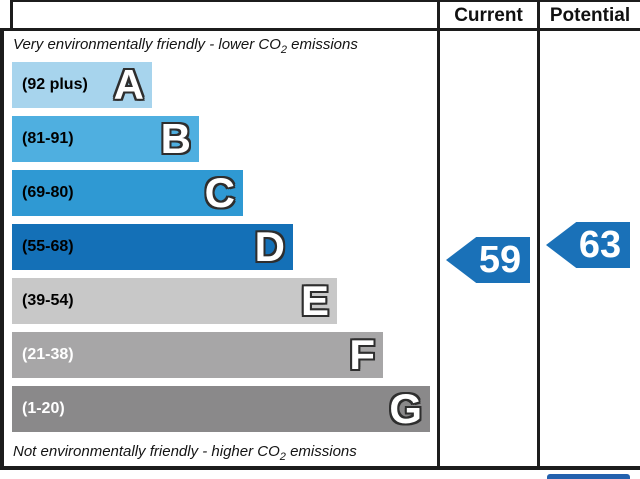  I want to click on band-range-label: (92 plus), so click(55, 84).